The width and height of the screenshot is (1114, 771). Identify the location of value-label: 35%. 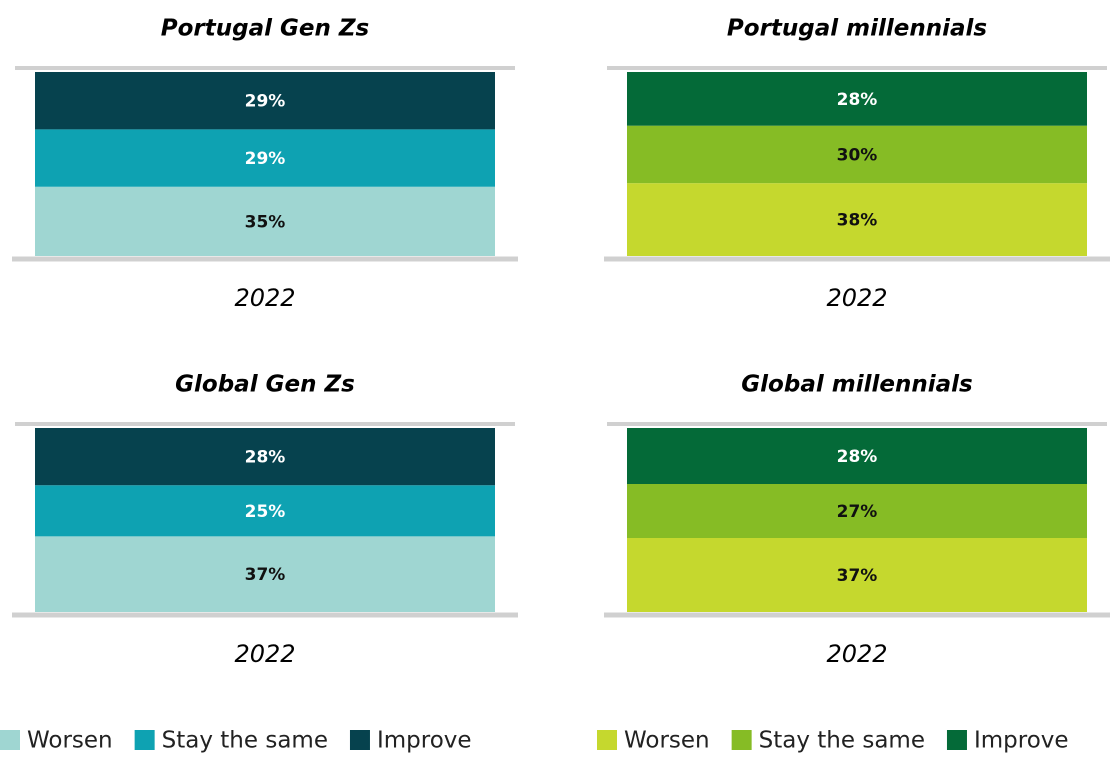
(265, 222).